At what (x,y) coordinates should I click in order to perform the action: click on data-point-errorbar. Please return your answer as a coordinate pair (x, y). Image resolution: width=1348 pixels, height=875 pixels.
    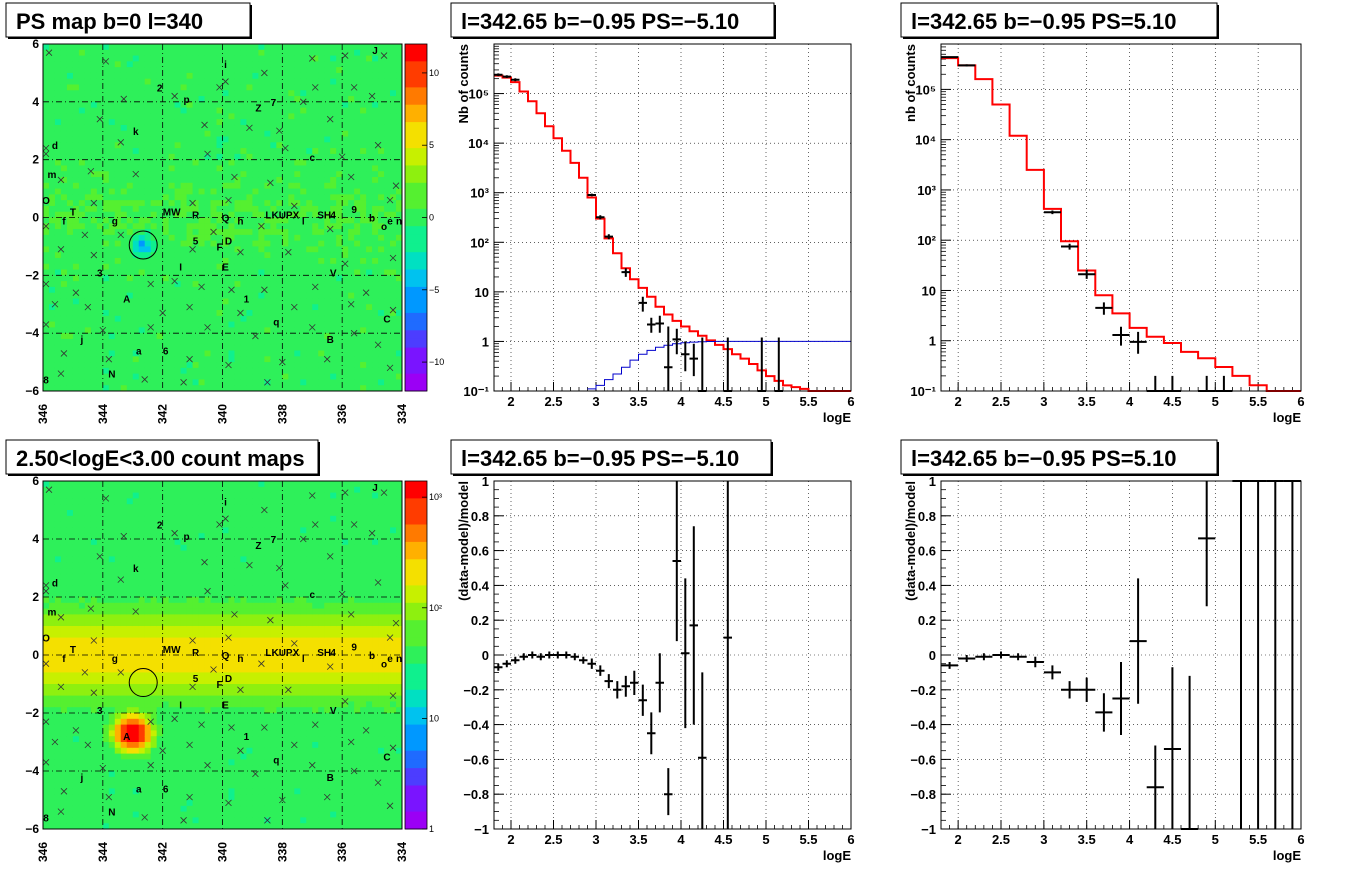
    Looking at the image, I should click on (591, 195).